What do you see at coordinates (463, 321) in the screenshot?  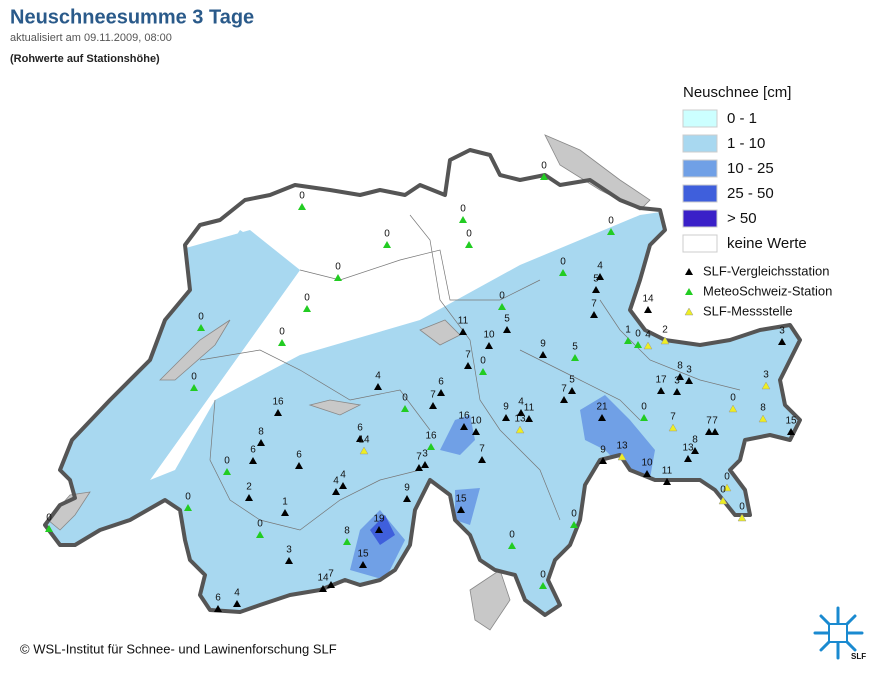 I see `station-value: 11` at bounding box center [463, 321].